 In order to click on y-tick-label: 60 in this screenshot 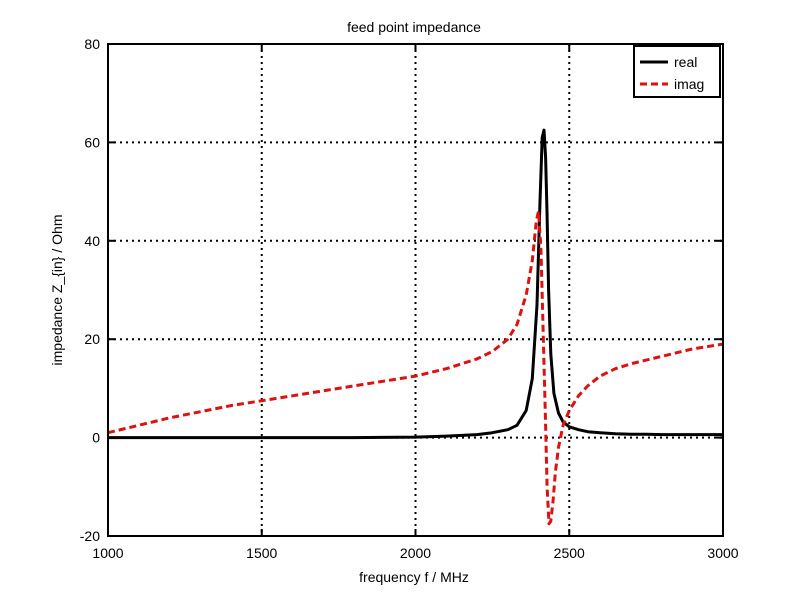, I will do `click(92, 142)`.